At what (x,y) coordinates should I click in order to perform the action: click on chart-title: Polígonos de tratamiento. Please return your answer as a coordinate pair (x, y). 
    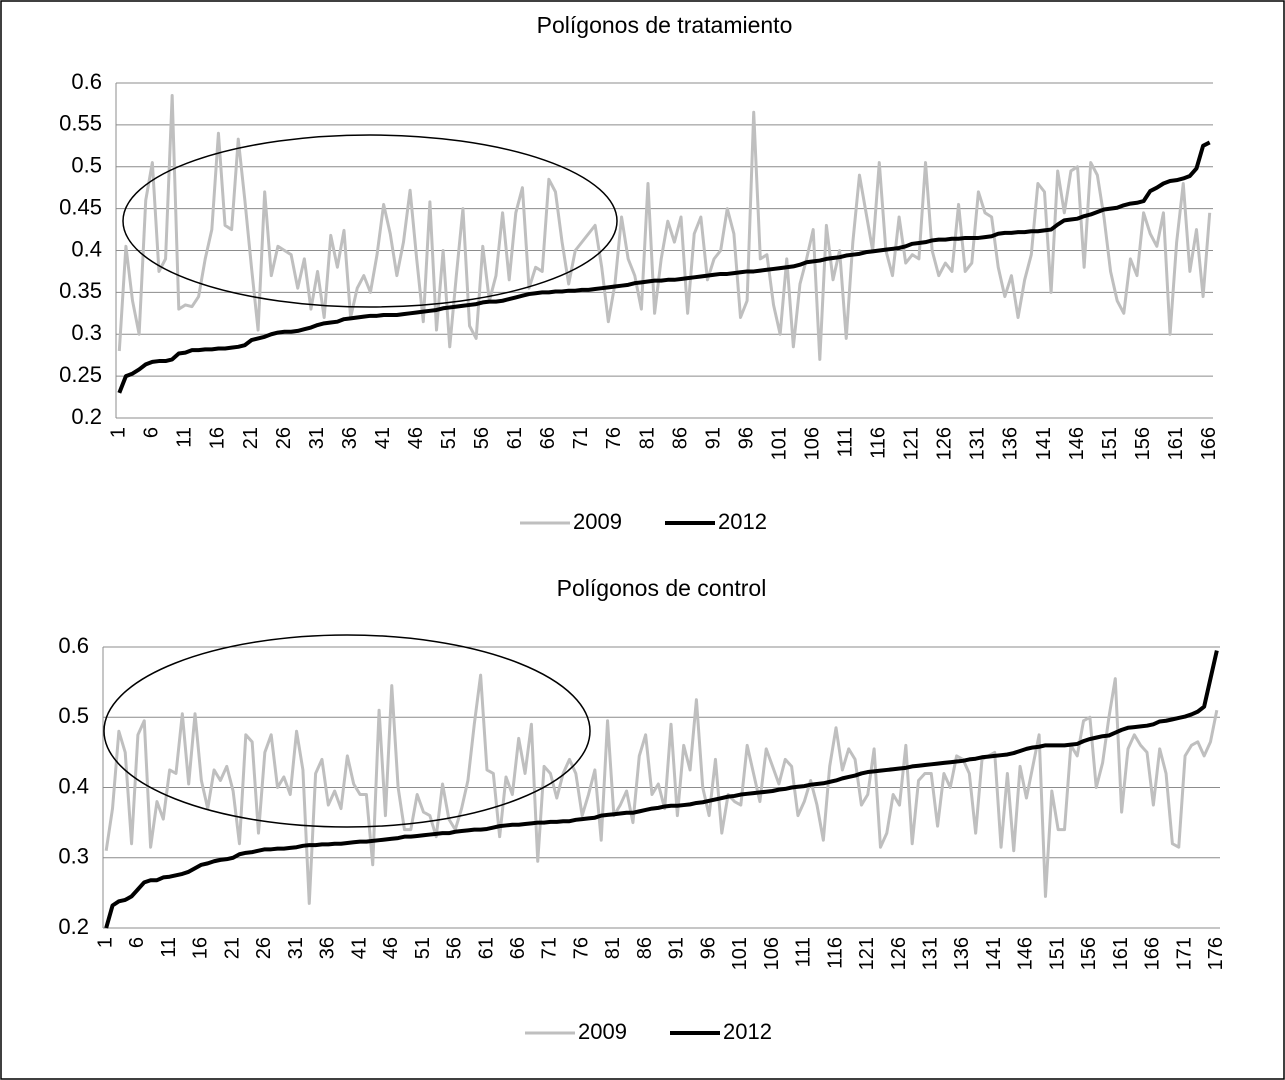
    Looking at the image, I should click on (665, 25).